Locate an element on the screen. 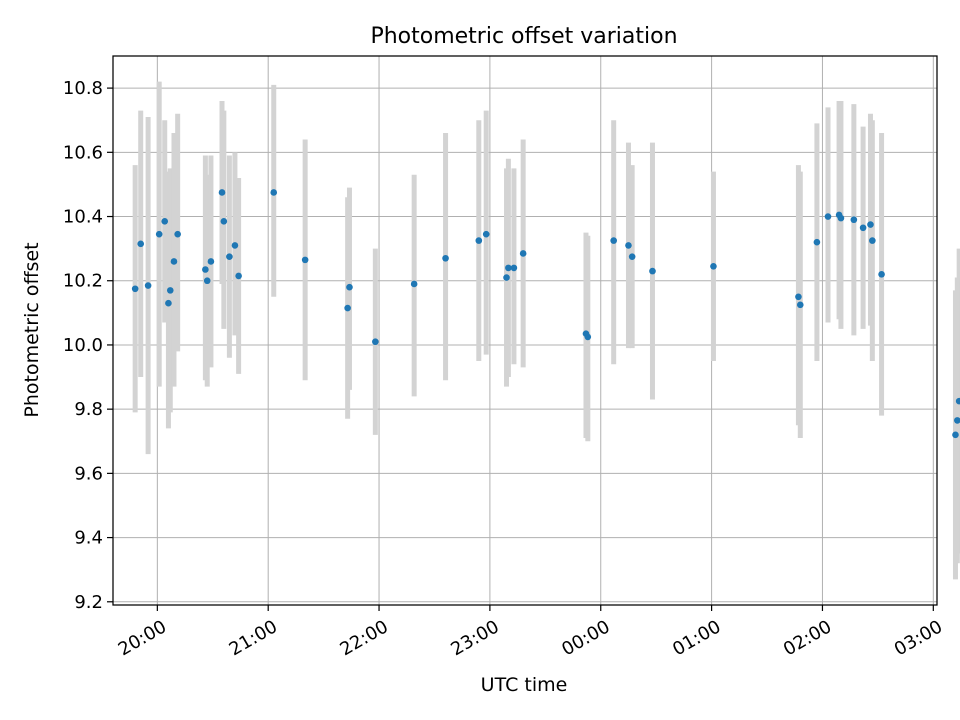  y-tick-label: 10.6 is located at coordinates (83, 152).